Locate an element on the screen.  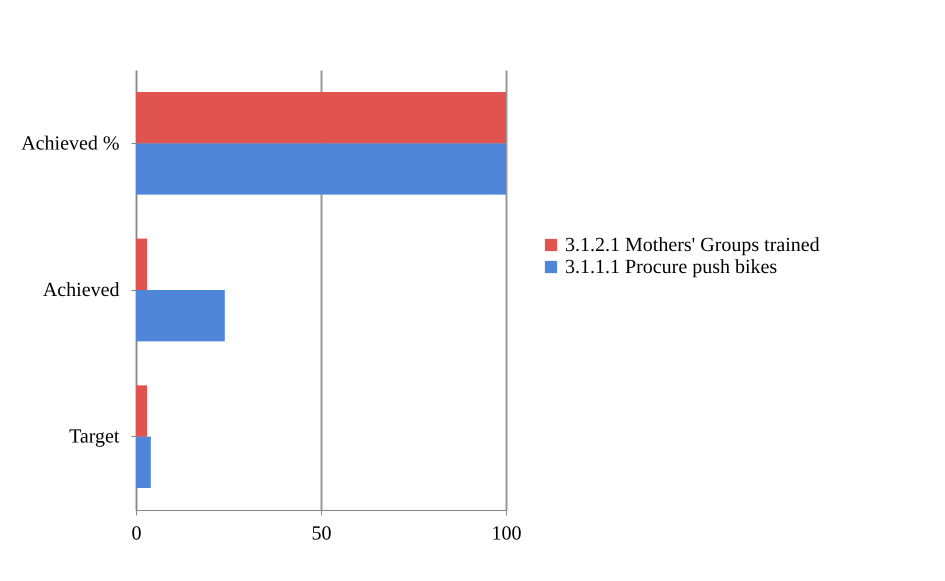
y-tick-label: Achieved % is located at coordinates (70, 143).